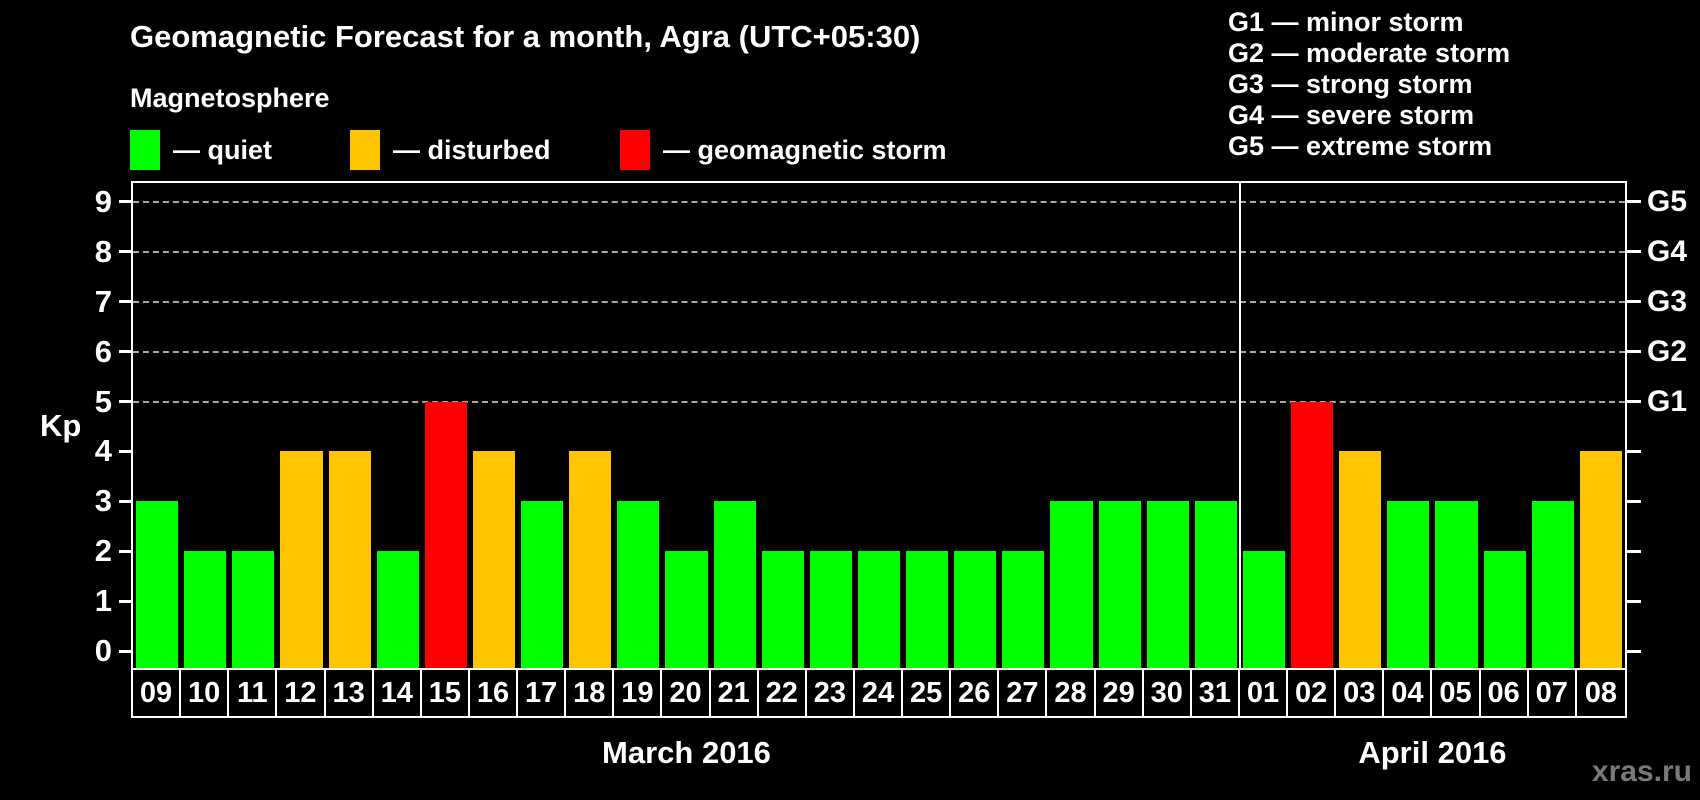 The height and width of the screenshot is (800, 1700). I want to click on day-cell: 01, so click(1263, 693).